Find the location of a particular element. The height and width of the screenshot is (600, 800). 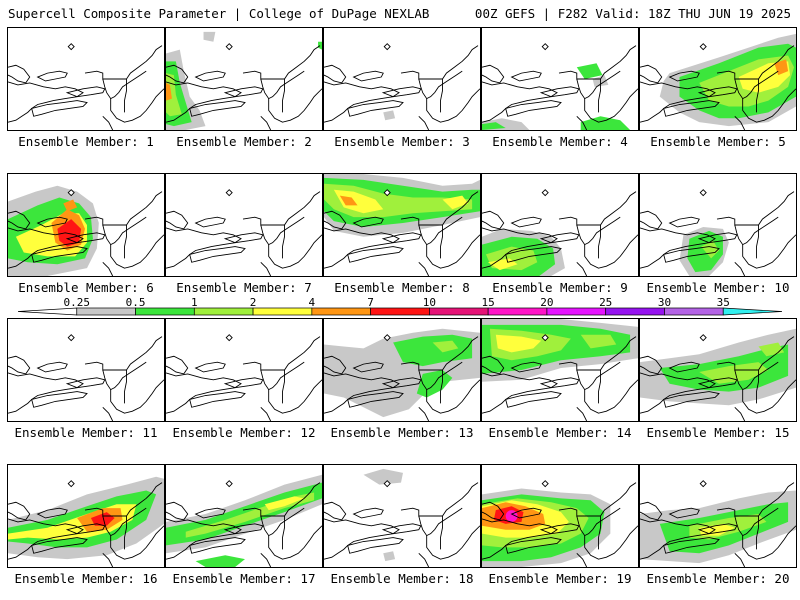

ensemble-member-label: Ensemble Member: 15 is located at coordinates (718, 432).